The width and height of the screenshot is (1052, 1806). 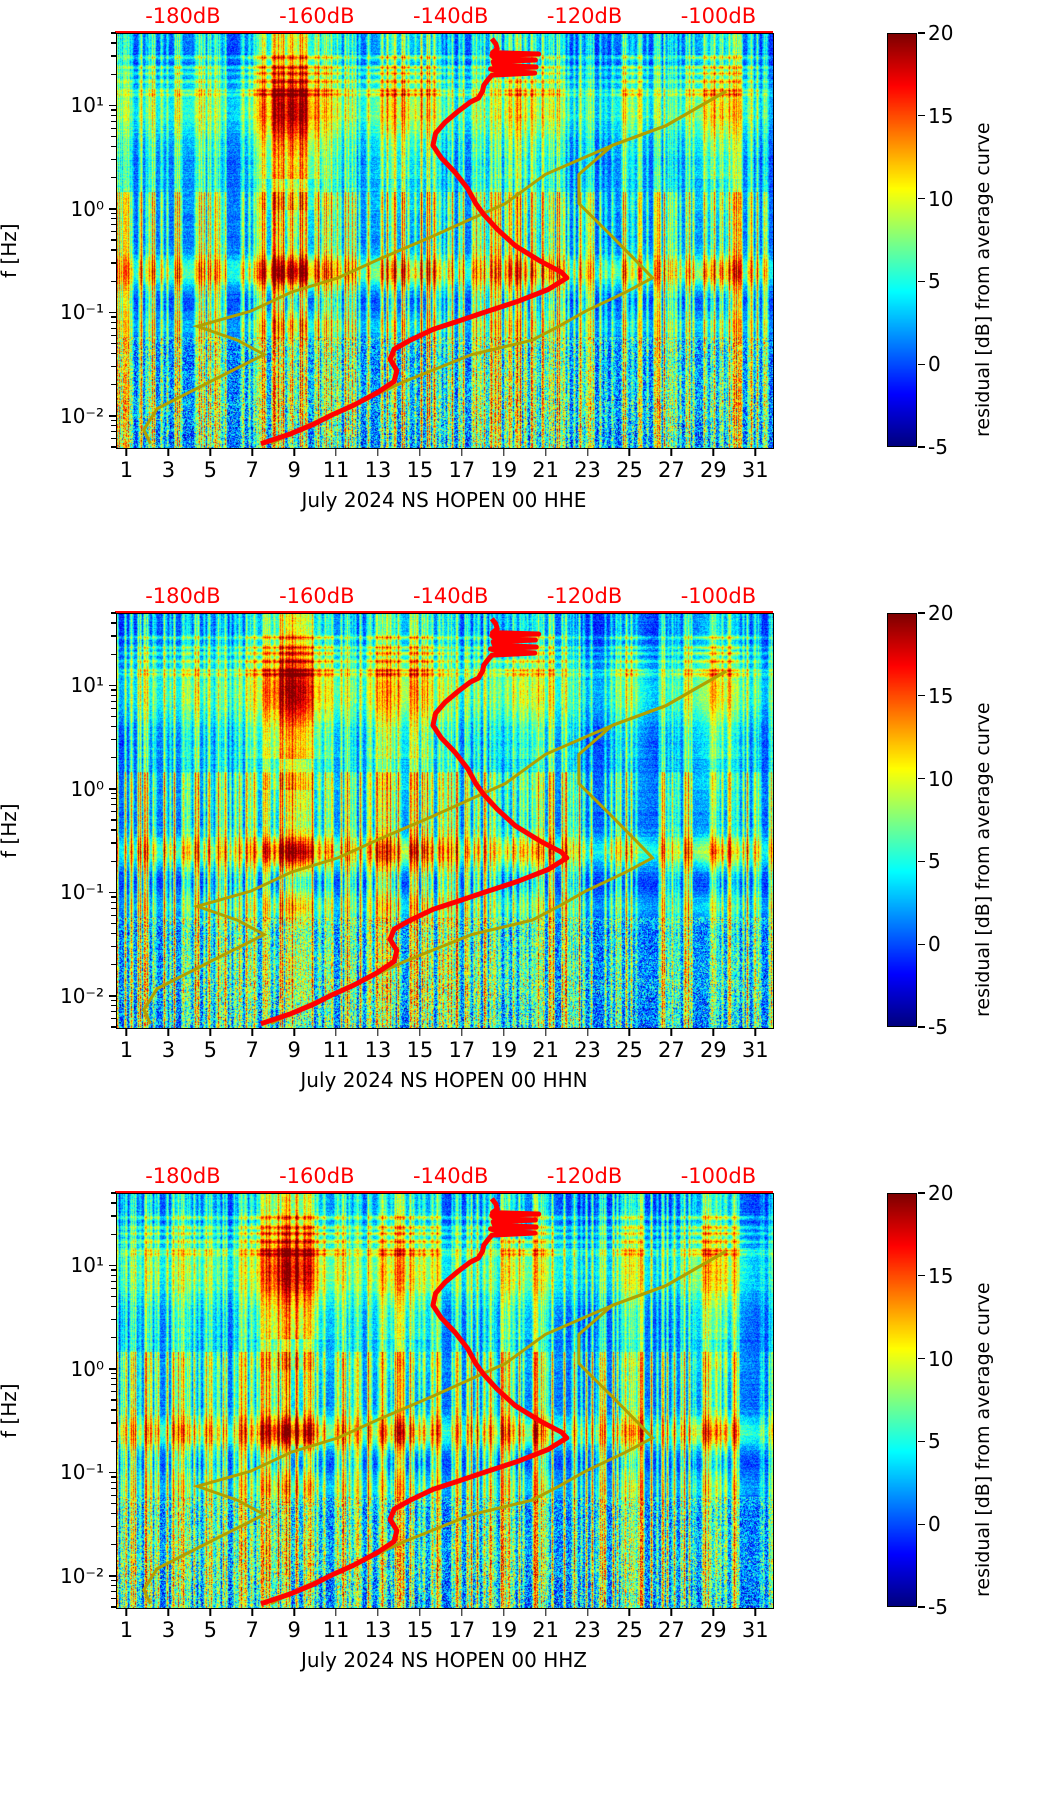 I want to click on y-axis-tick-label: 10¹, so click(x=87, y=685).